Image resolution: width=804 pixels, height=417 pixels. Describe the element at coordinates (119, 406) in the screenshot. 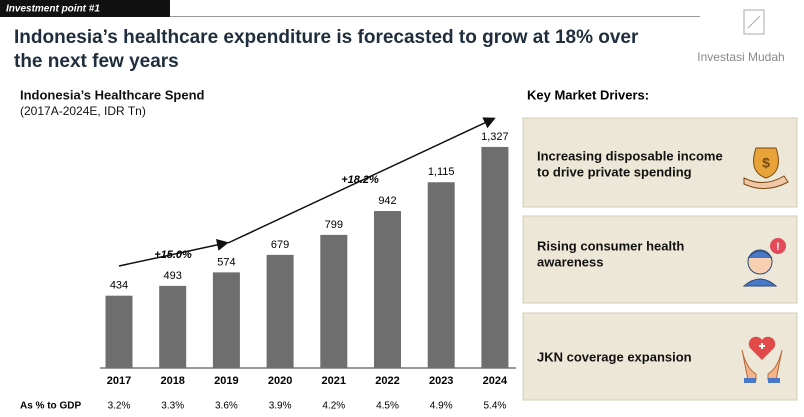

I see `gdp-share: 3.2%` at that location.